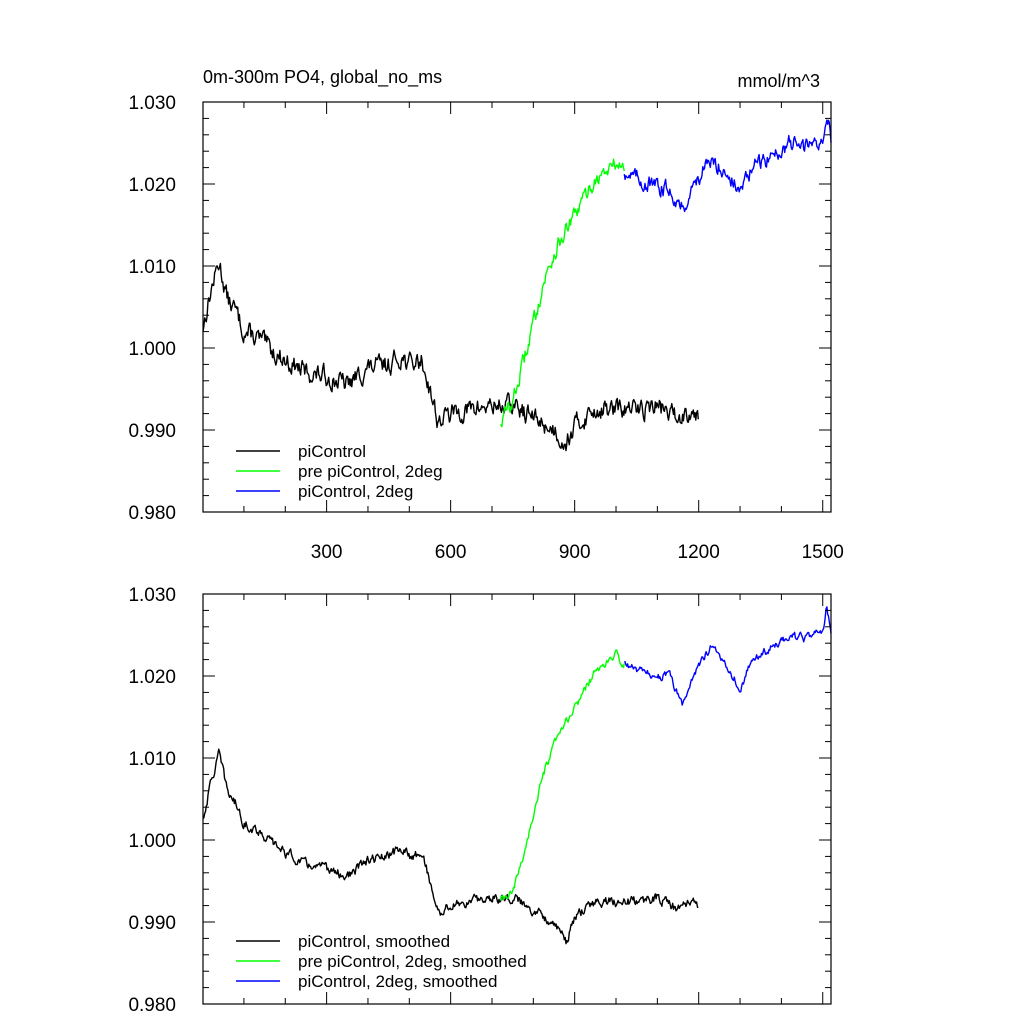 The height and width of the screenshot is (1024, 1024). Describe the element at coordinates (332, 451) in the screenshot. I see `legend-label: piControl` at that location.